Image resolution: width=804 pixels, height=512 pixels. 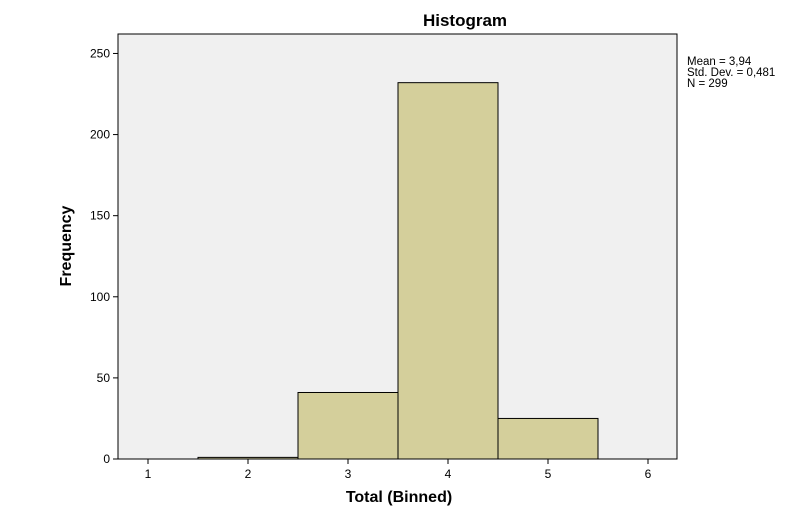 What do you see at coordinates (148, 474) in the screenshot?
I see `x-tick-label: 1` at bounding box center [148, 474].